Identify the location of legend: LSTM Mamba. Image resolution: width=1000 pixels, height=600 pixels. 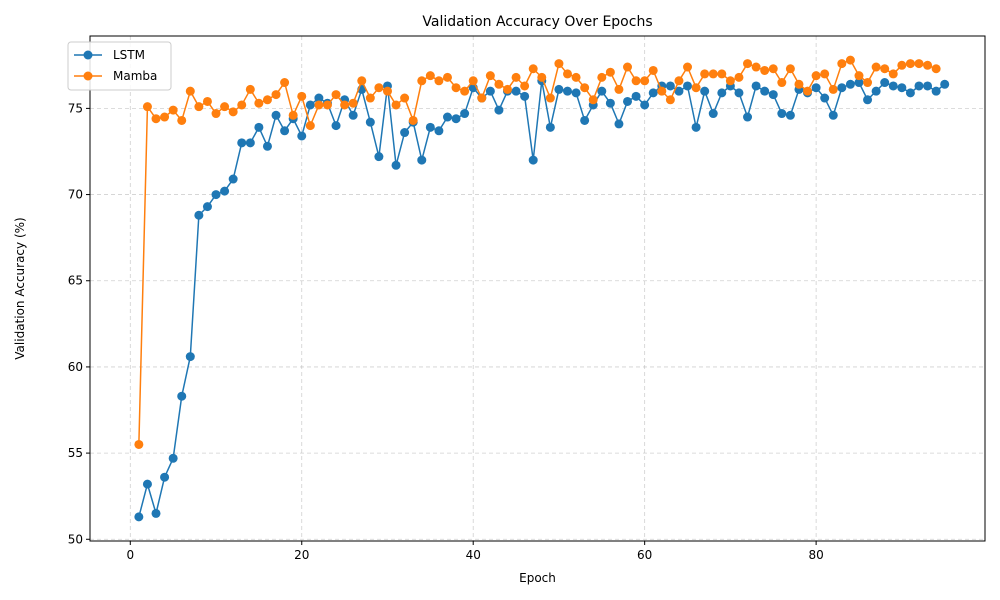
(119, 66).